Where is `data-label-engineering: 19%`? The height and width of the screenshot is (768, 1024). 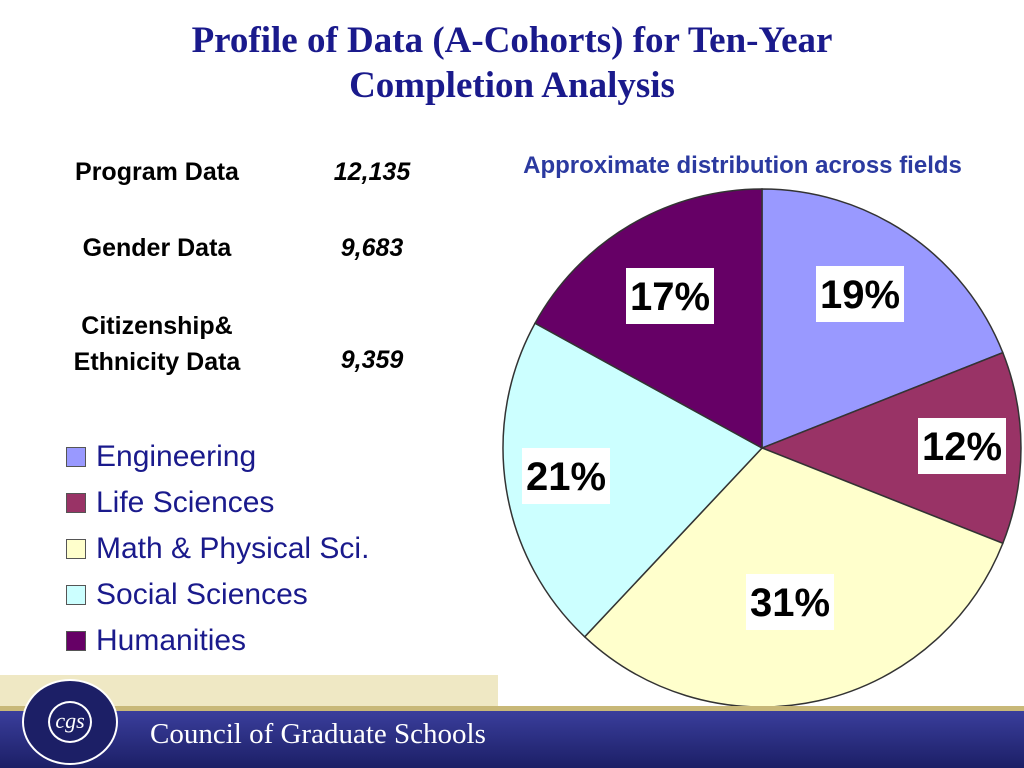 data-label-engineering: 19% is located at coordinates (860, 295).